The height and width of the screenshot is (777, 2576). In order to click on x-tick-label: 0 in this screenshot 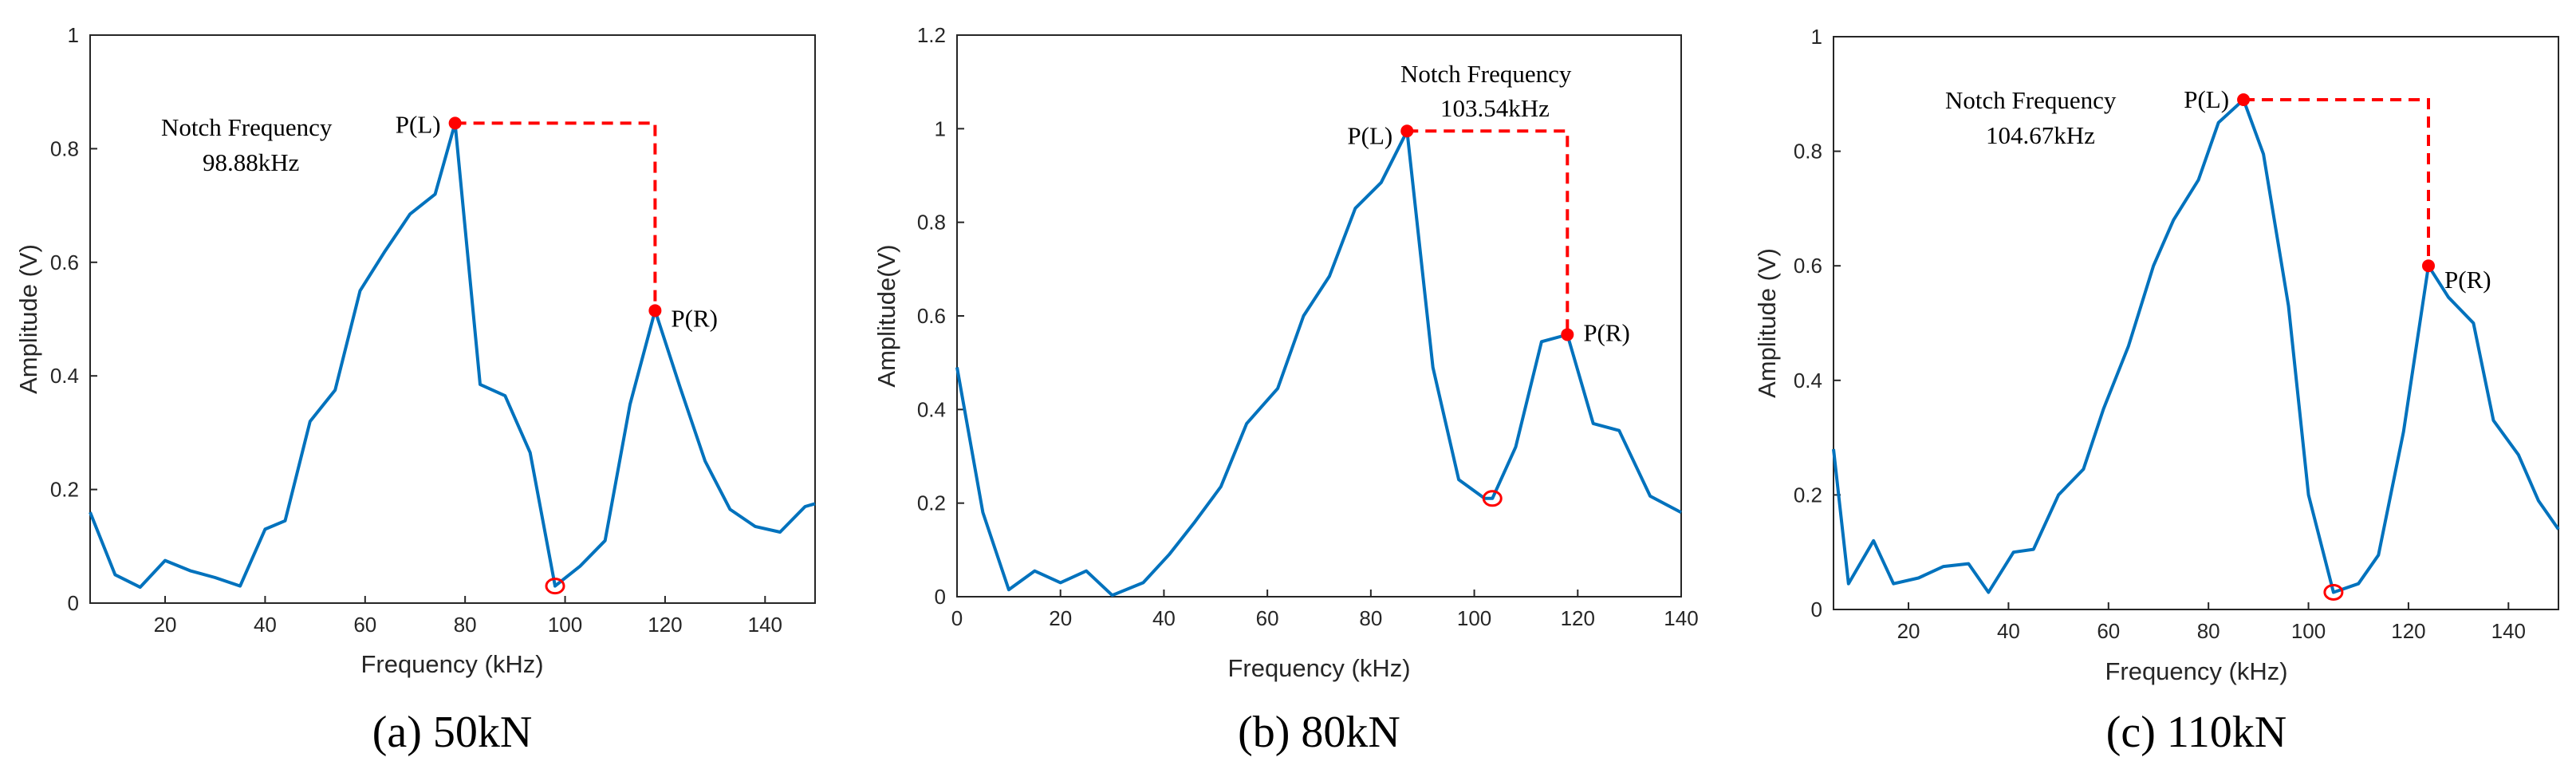, I will do `click(957, 618)`.